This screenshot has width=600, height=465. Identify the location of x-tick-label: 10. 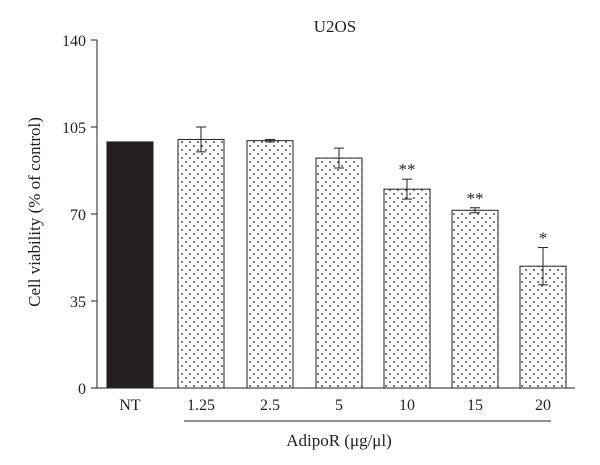
(407, 405).